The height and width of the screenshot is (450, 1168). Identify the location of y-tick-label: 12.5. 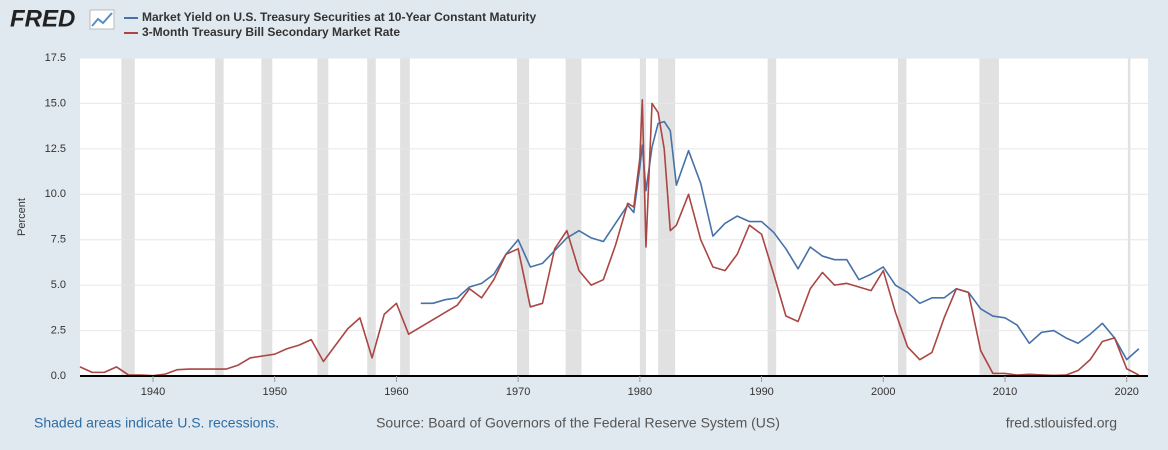
(55, 149).